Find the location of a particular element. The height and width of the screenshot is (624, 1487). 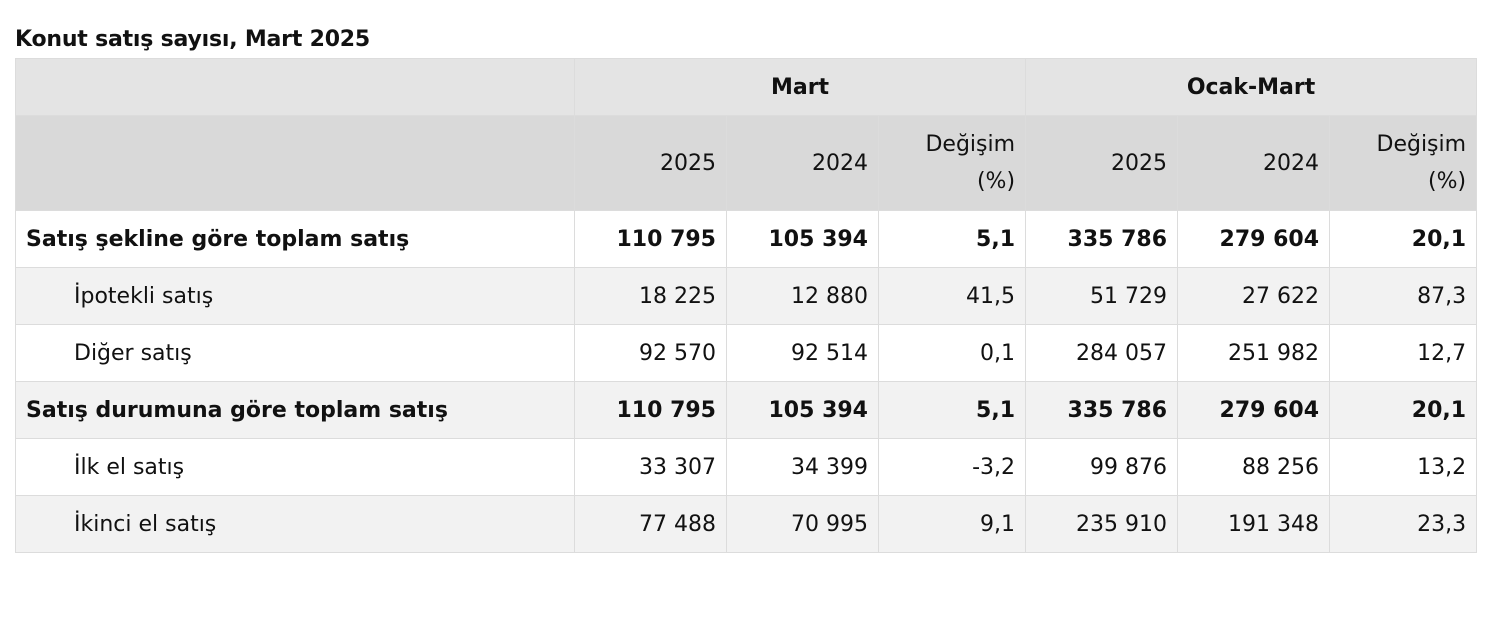

cell-value: 0,1 is located at coordinates (952, 353).